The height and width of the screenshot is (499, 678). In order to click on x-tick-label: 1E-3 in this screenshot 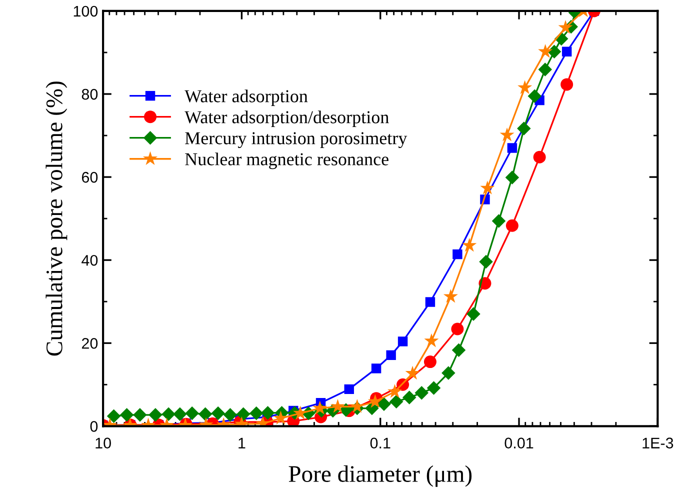, I will do `click(658, 443)`.